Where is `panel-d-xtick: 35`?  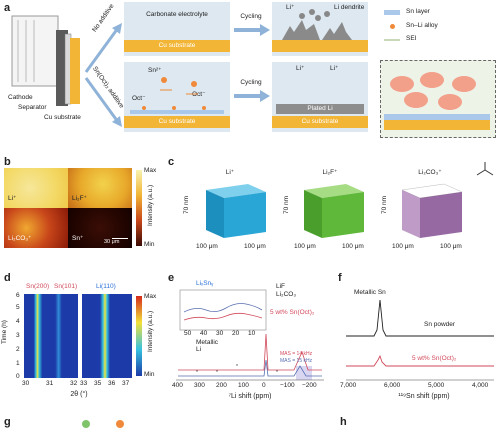 panel-d-xtick: 35 is located at coordinates (98, 383).